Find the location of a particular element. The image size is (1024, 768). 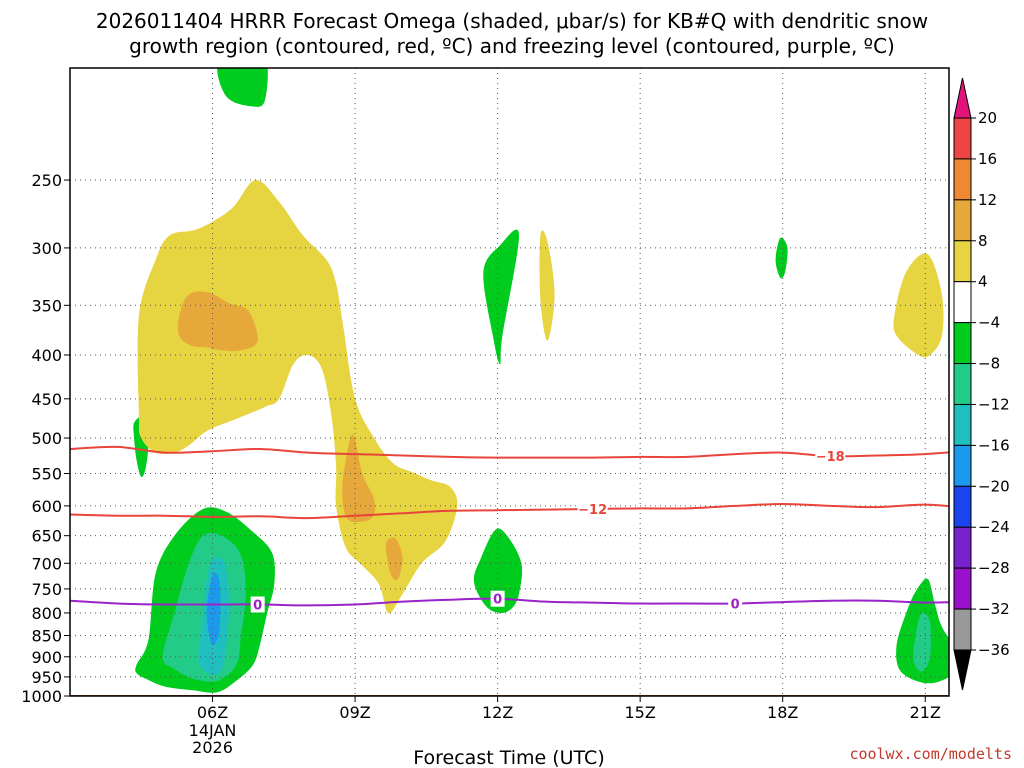

y-tick-label-900: 900 is located at coordinates (46, 657).